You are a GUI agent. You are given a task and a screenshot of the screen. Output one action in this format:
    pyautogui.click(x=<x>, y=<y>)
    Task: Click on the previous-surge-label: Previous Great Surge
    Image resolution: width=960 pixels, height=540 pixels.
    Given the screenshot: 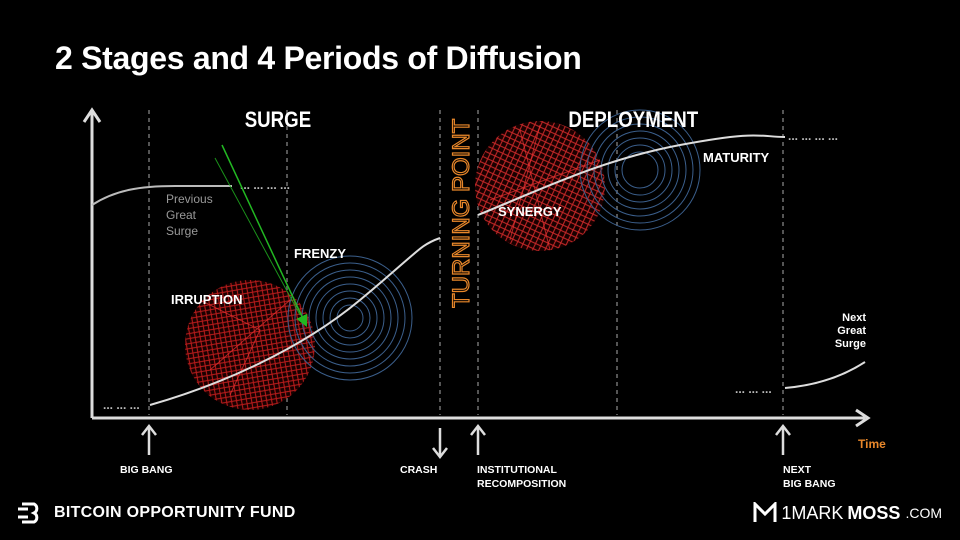 What is the action you would take?
    pyautogui.click(x=189, y=215)
    